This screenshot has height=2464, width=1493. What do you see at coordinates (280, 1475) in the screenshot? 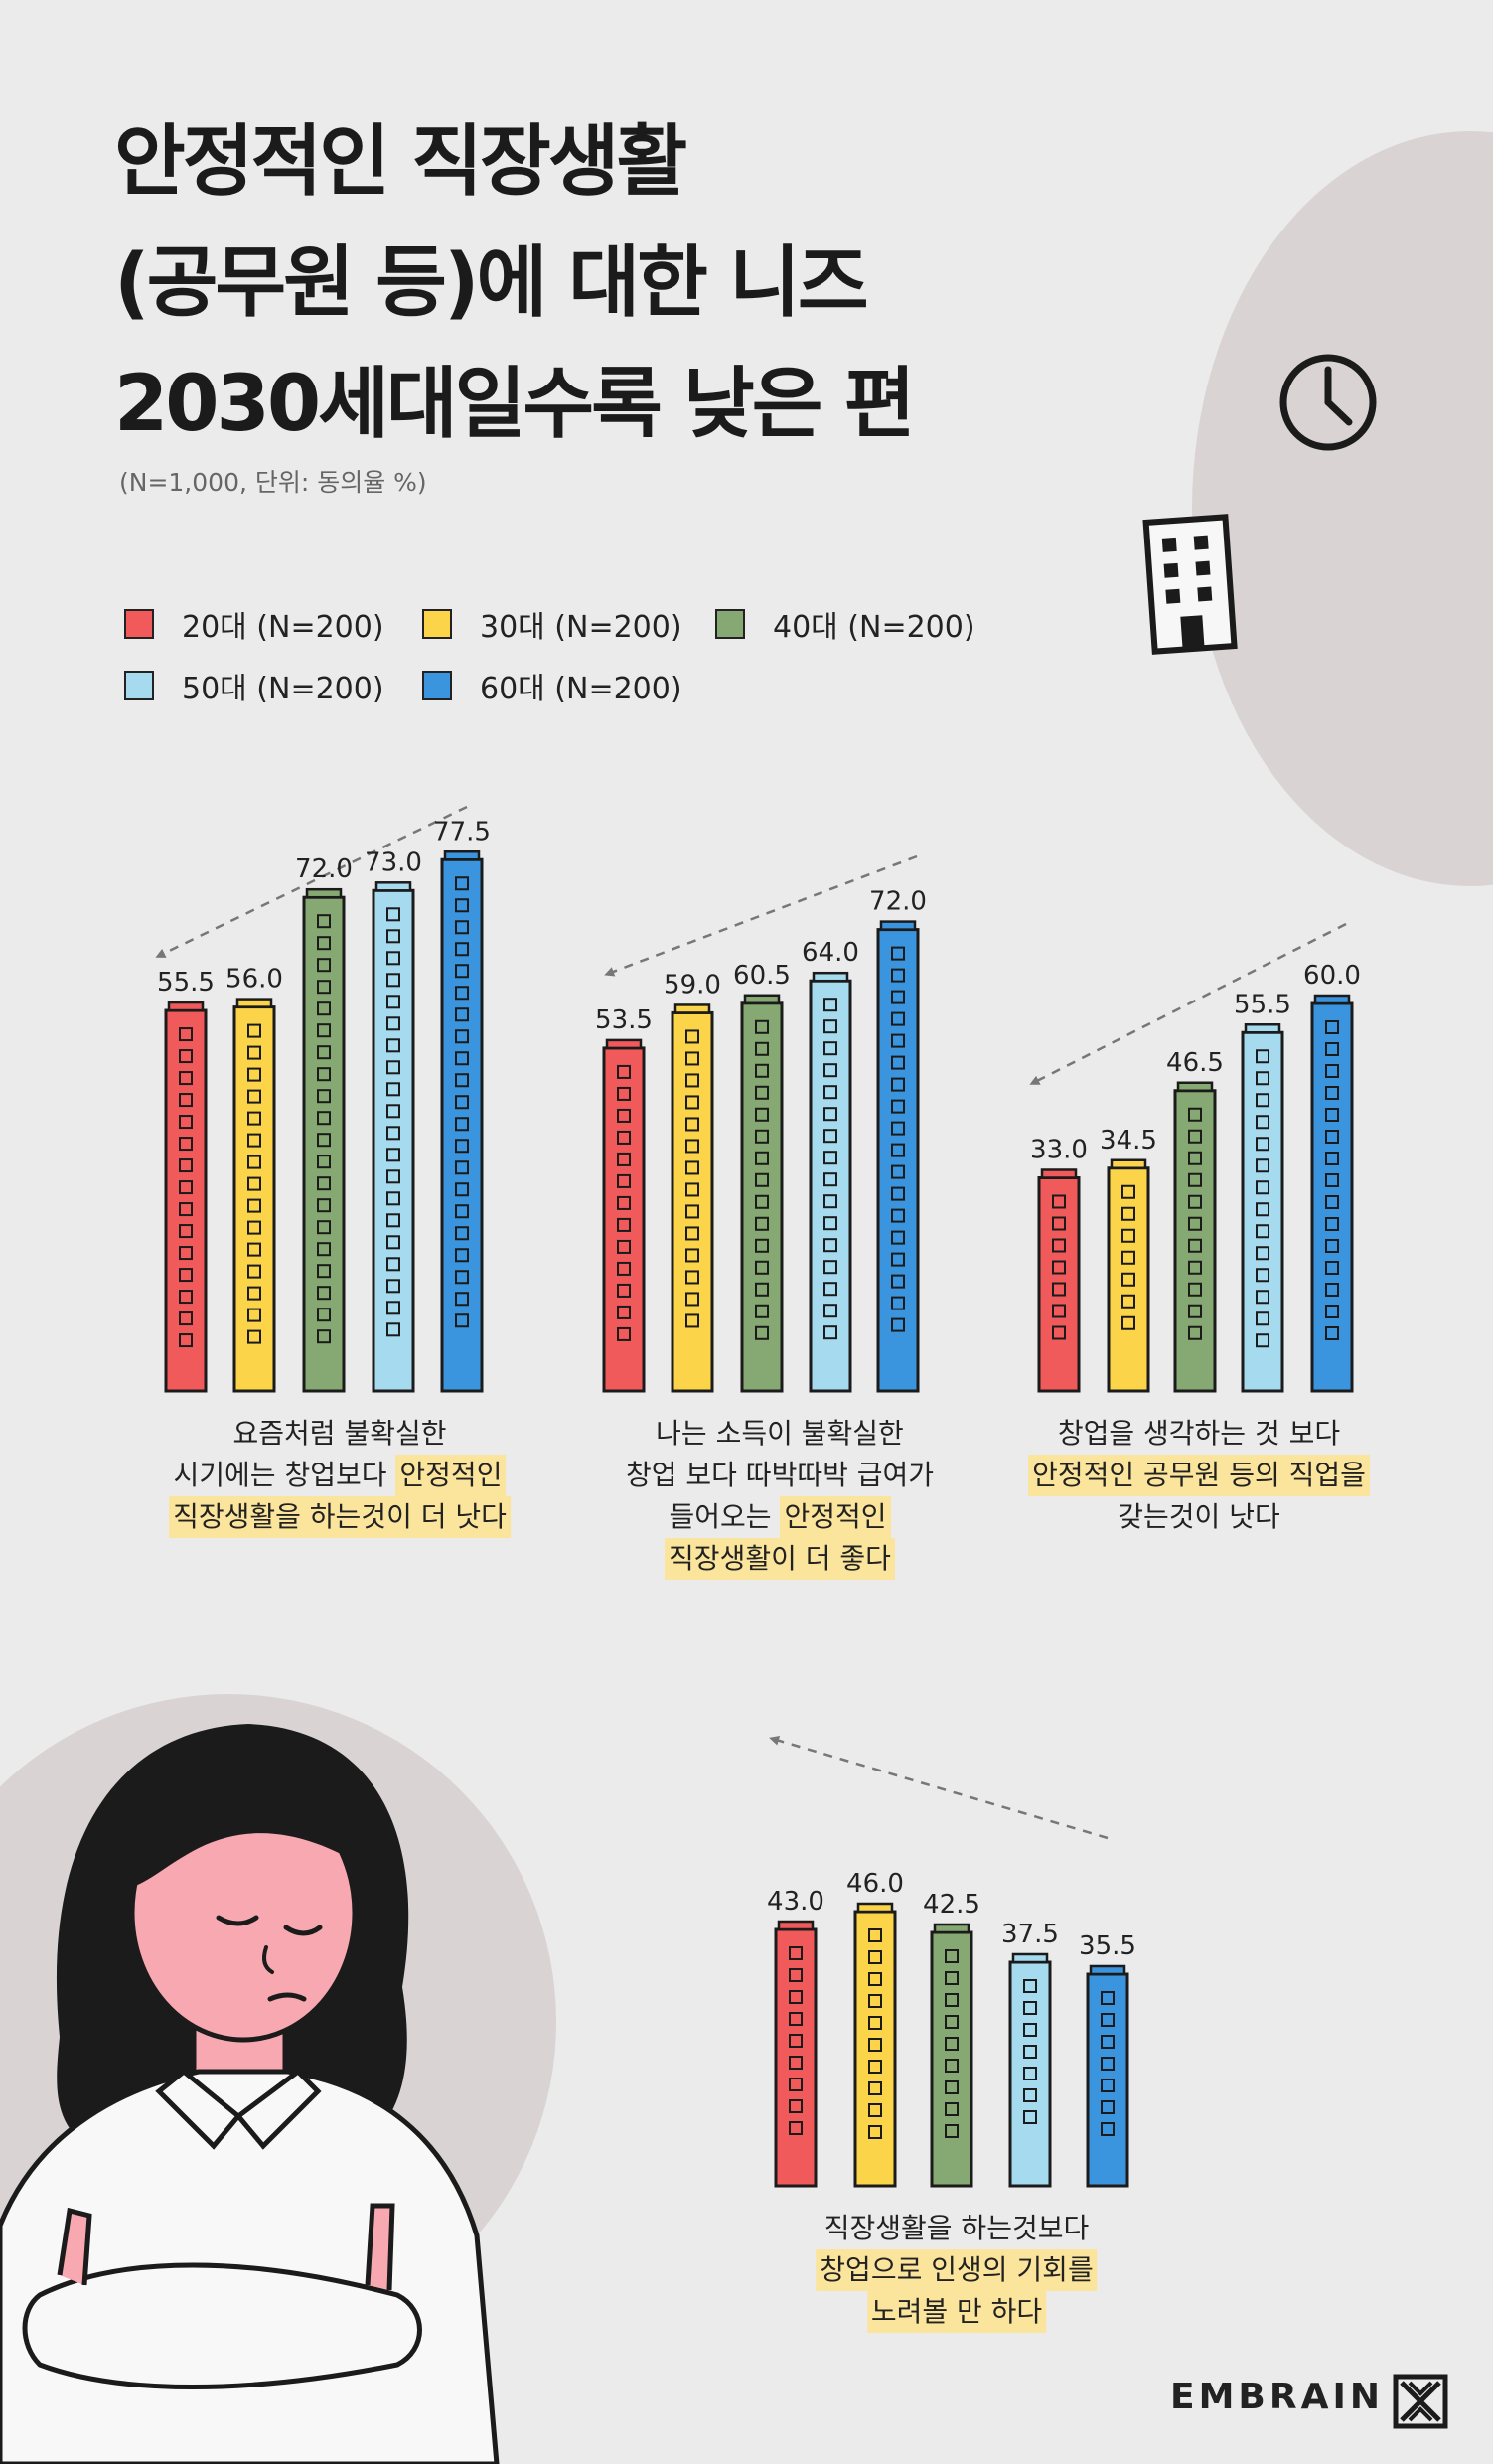
I see `caption-1-line-2: 시기에는 창업보다` at bounding box center [280, 1475].